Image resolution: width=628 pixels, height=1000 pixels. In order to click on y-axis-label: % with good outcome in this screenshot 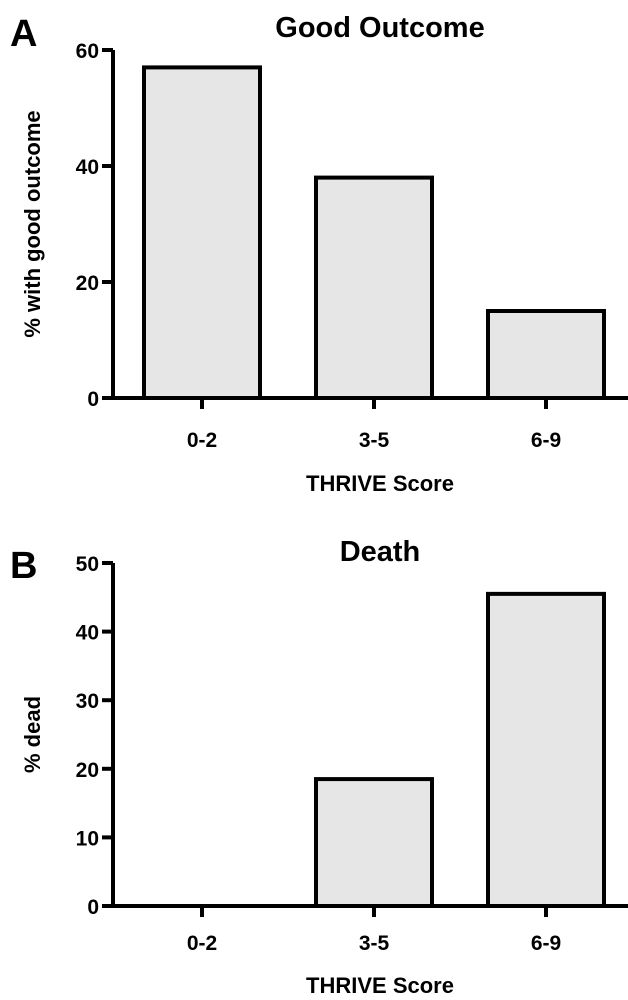, I will do `click(32, 223)`.